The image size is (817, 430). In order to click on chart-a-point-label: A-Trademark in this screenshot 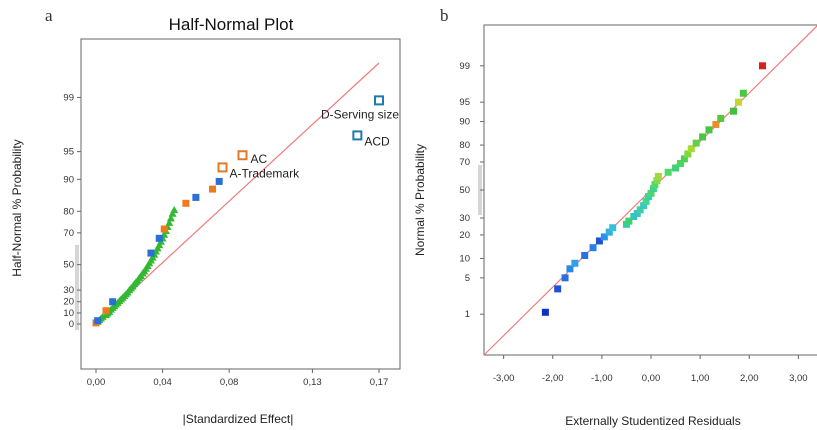, I will do `click(265, 173)`.